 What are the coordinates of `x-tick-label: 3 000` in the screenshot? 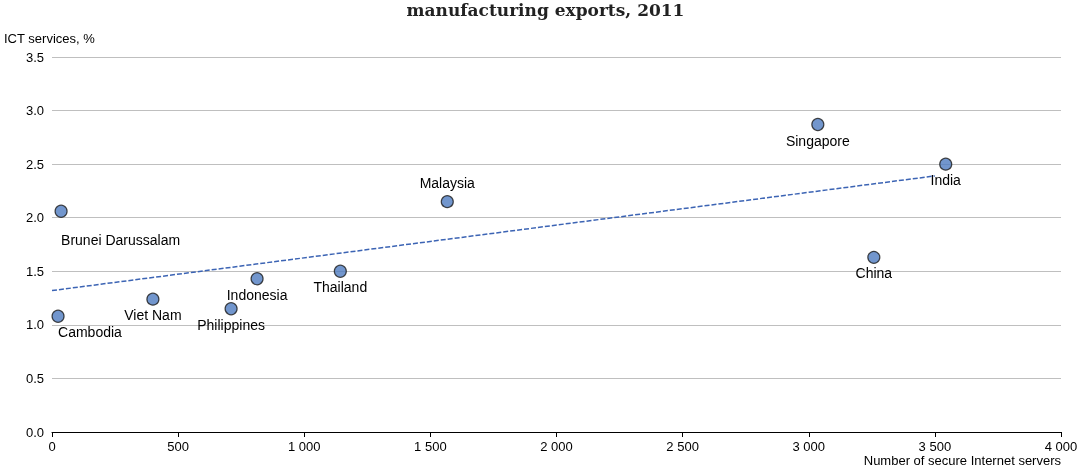 It's located at (809, 446).